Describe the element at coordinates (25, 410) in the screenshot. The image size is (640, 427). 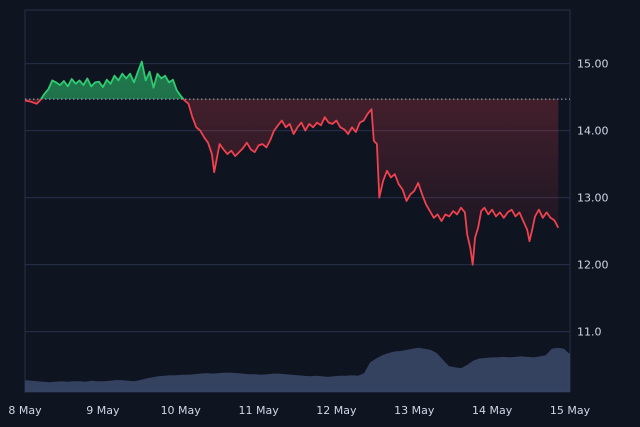
I see `x-tick-label: 8 May` at that location.